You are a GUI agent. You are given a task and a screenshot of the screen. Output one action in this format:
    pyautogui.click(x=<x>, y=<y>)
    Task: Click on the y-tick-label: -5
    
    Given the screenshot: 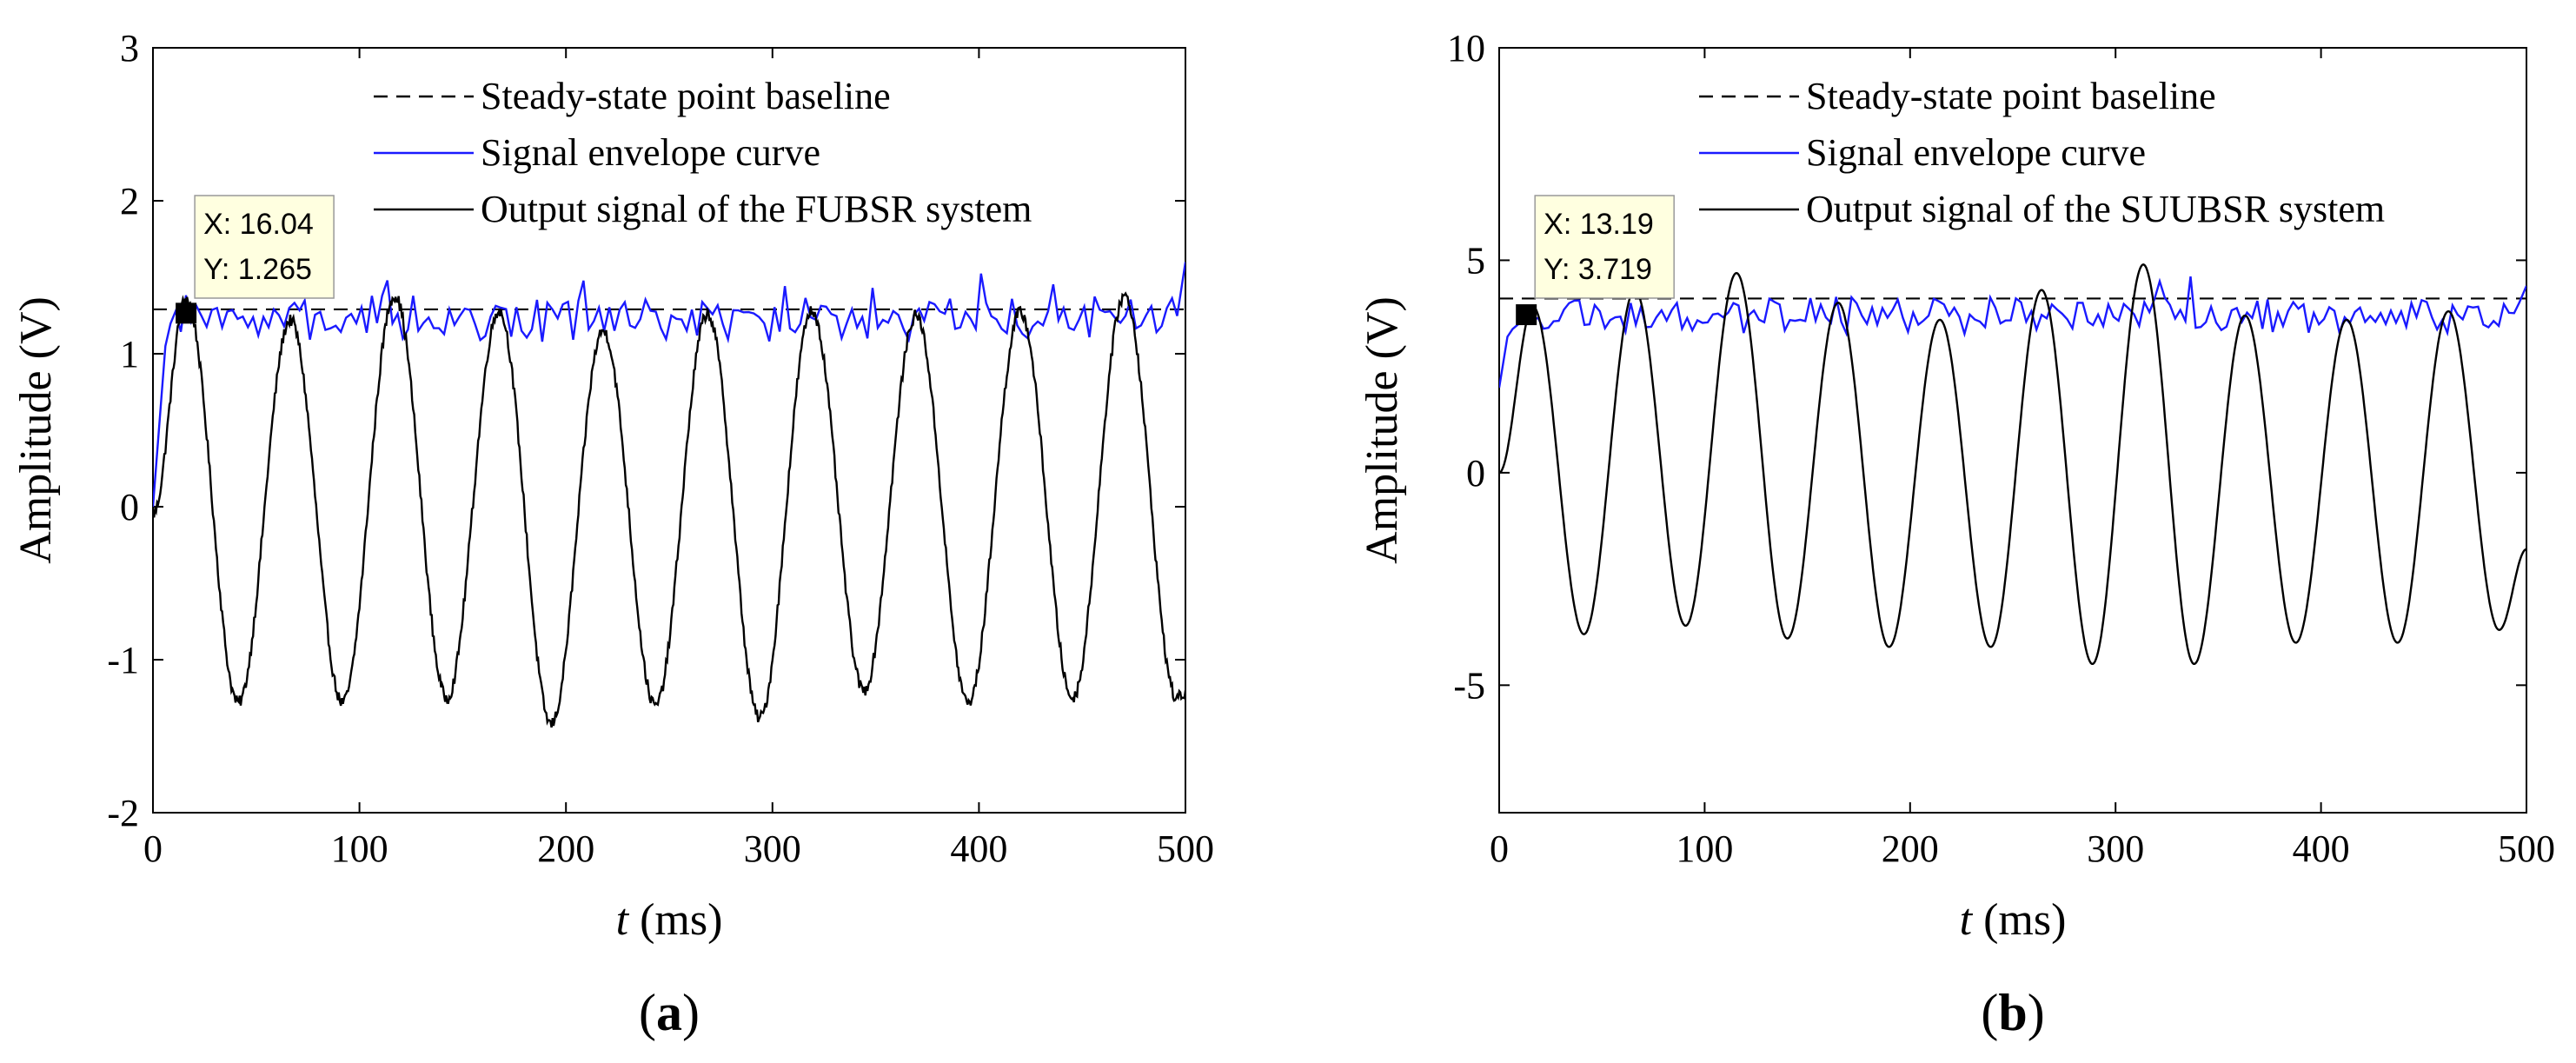 What is the action you would take?
    pyautogui.click(x=1469, y=685)
    